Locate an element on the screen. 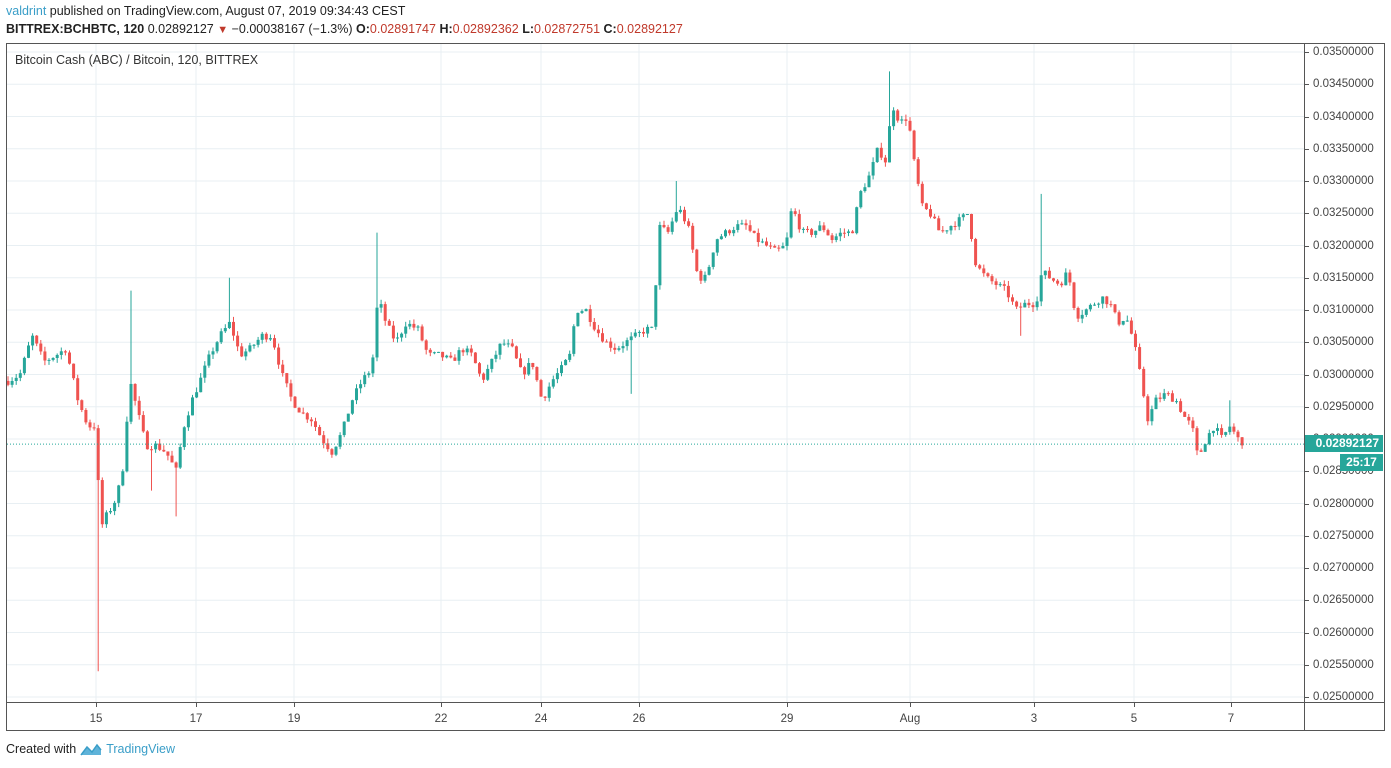 The height and width of the screenshot is (768, 1391). open-label: O: is located at coordinates (363, 29).